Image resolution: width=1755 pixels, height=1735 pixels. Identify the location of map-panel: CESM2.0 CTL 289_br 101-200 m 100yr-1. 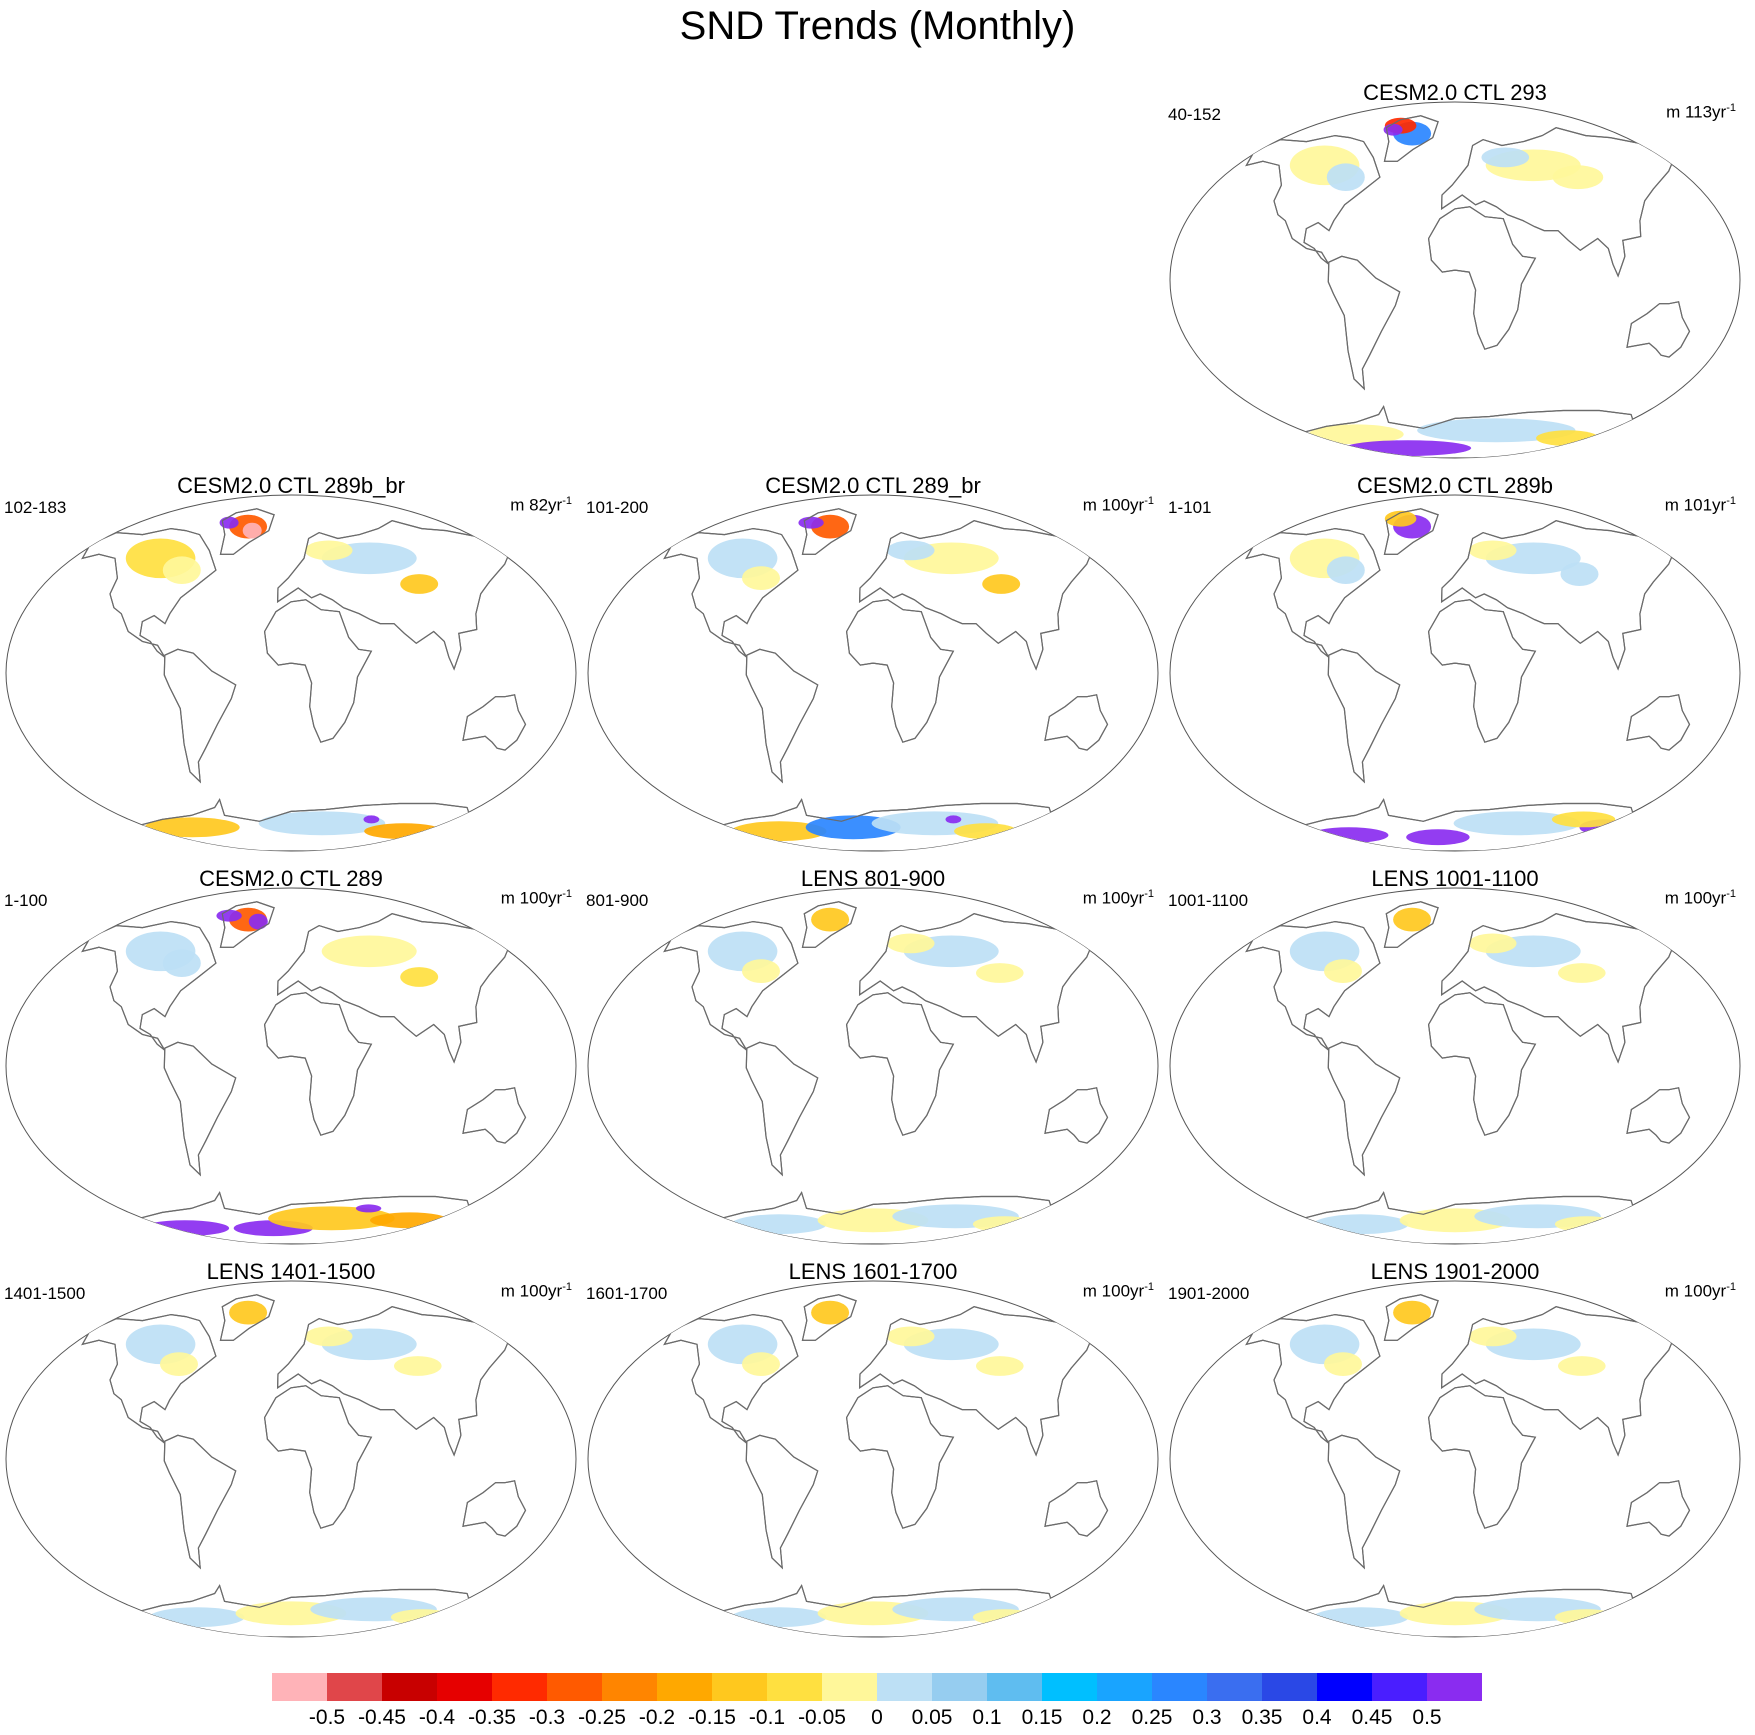
(873, 669).